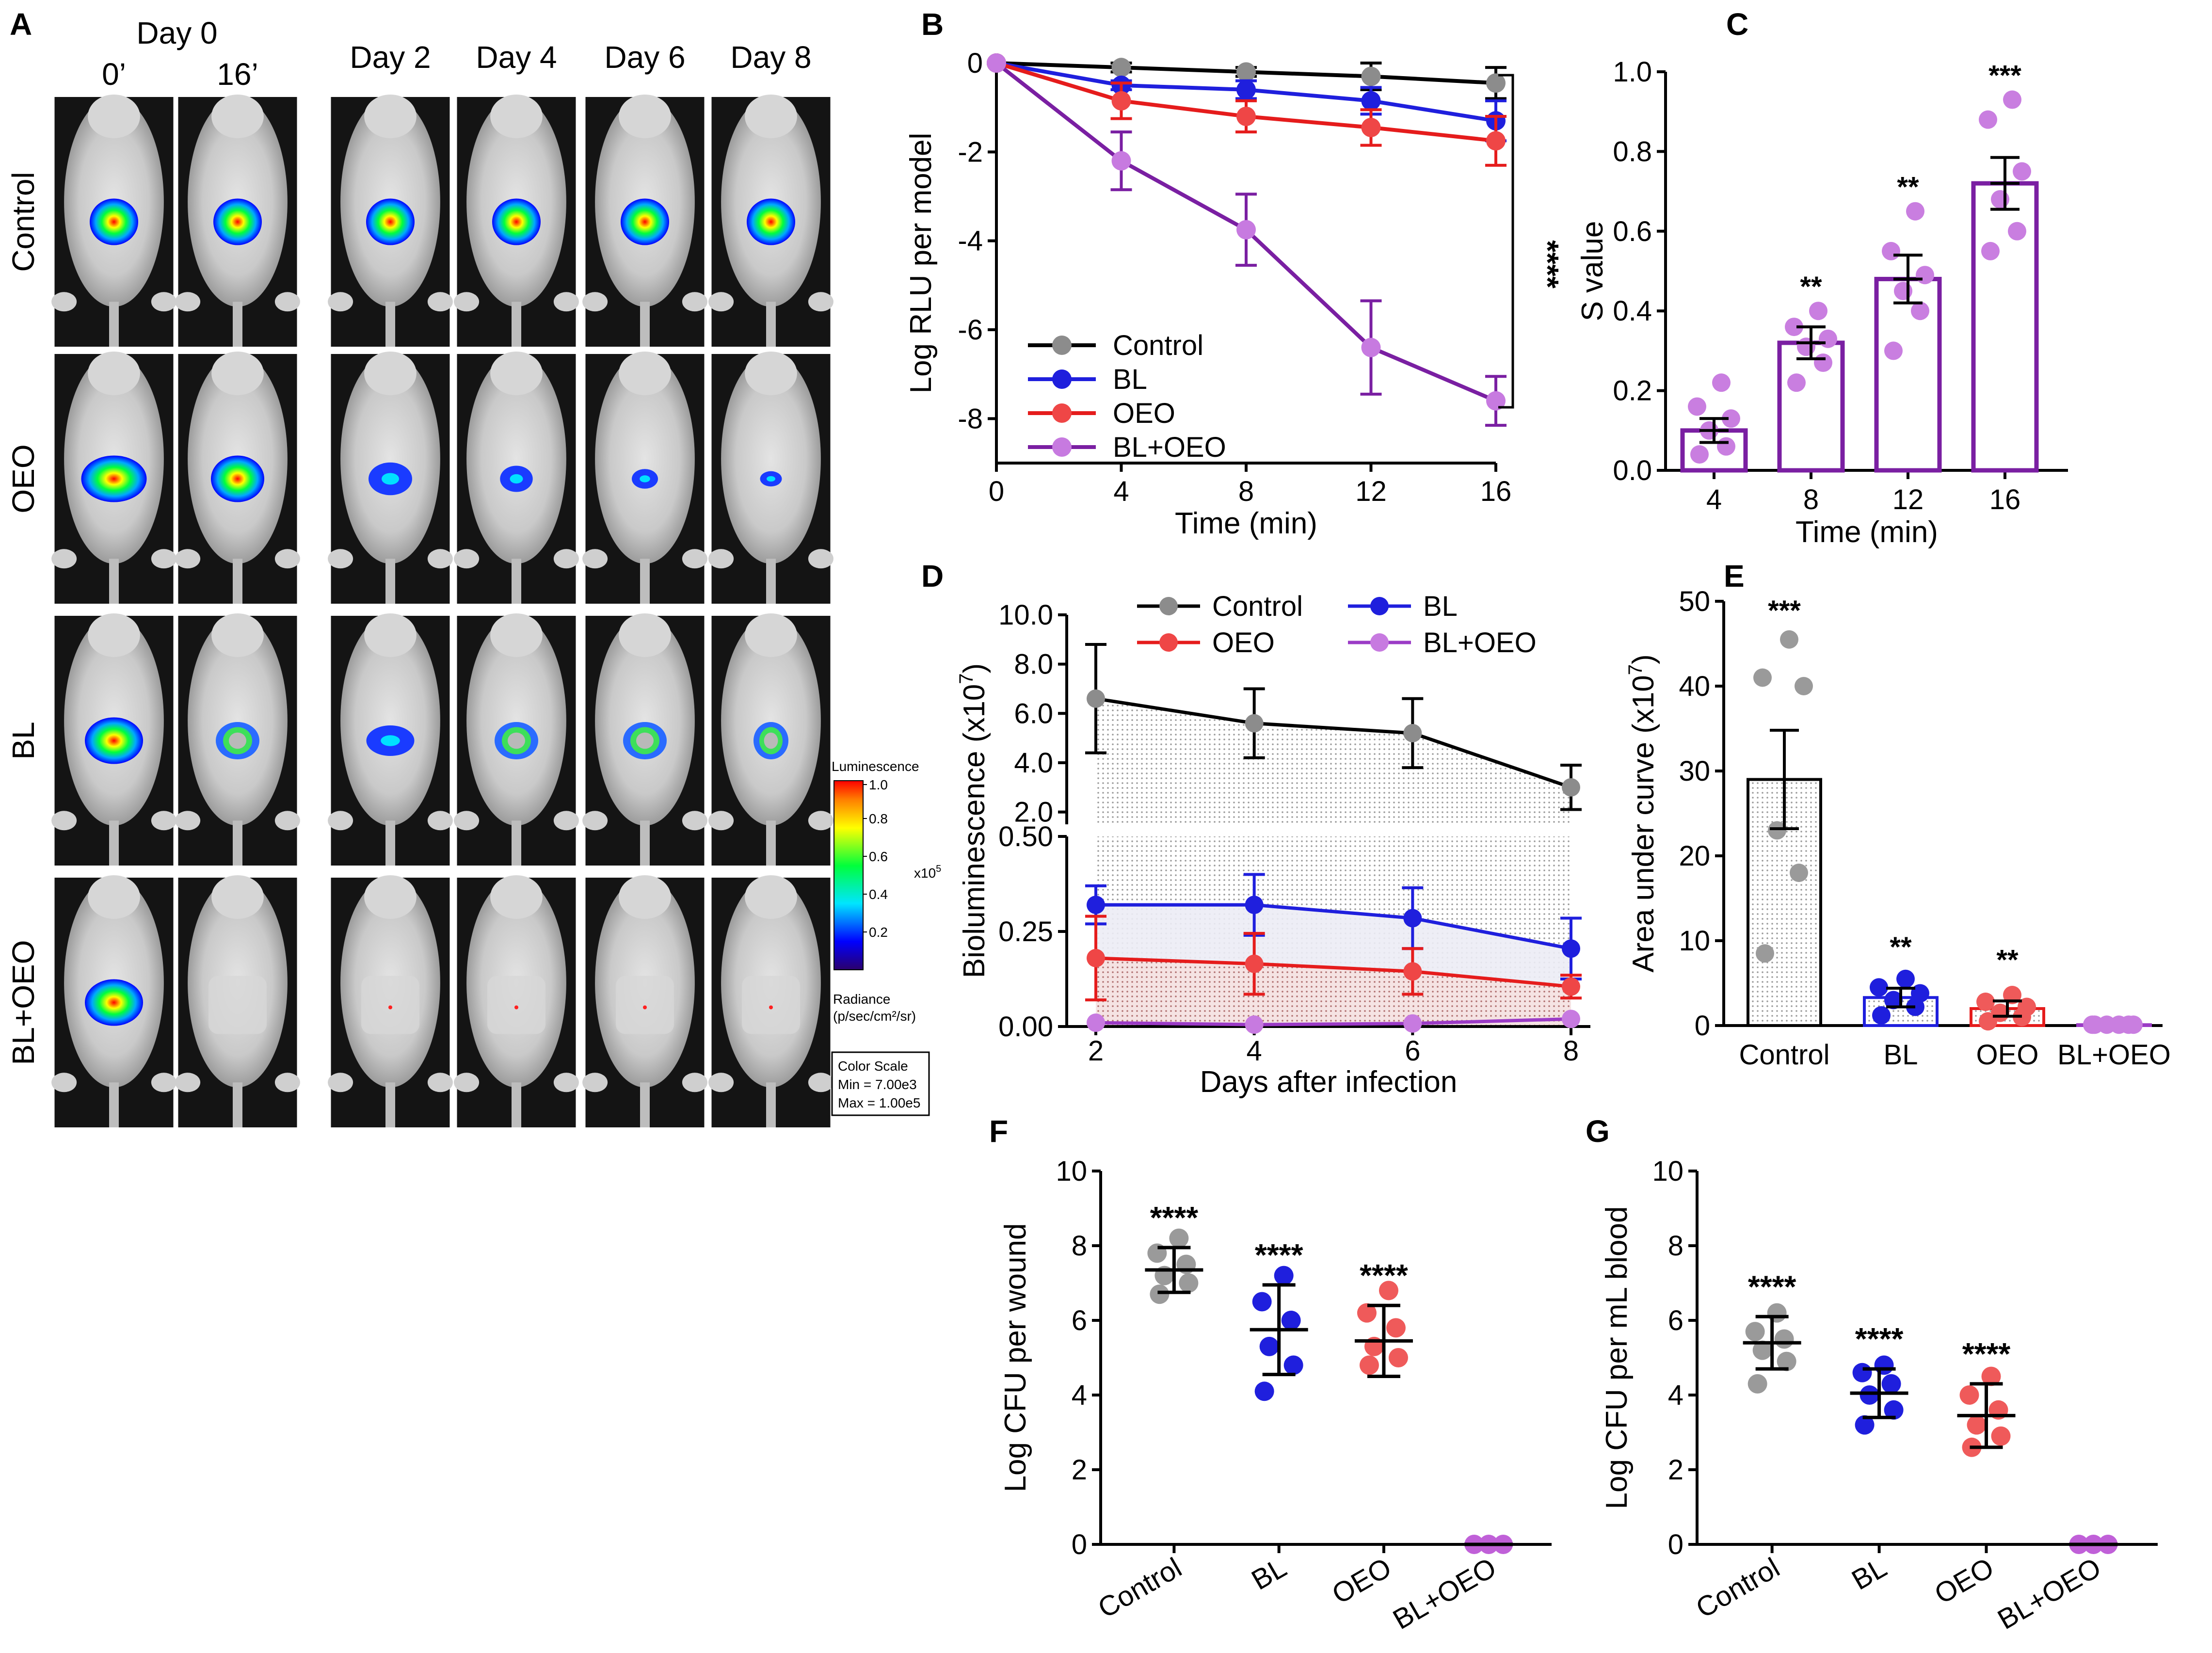 The image size is (2212, 1653). I want to click on significance-stars: **, so click(2007, 960).